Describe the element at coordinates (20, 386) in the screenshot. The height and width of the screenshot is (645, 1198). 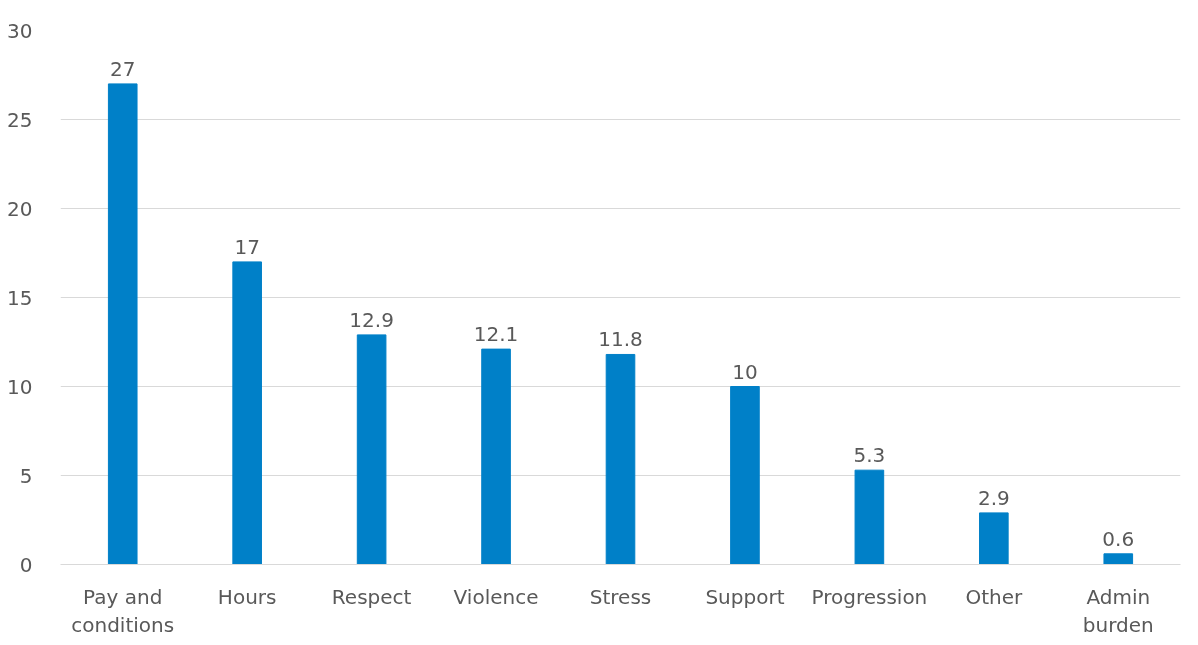
I see `y-tick-label: 10` at that location.